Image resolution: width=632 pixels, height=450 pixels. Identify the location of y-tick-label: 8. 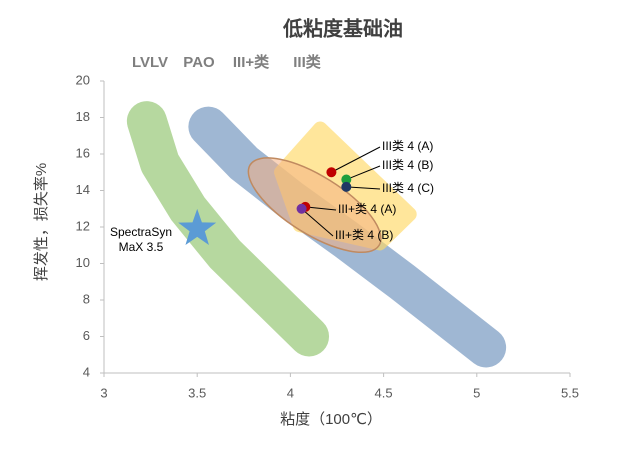
(86, 298).